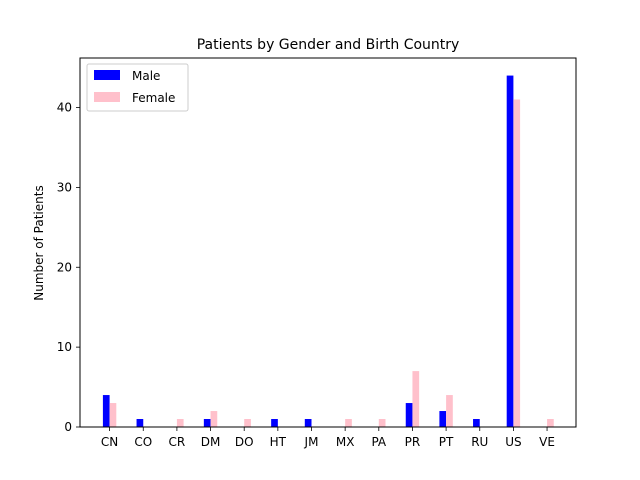  Describe the element at coordinates (513, 442) in the screenshot. I see `x-tick-label-us: US` at that location.